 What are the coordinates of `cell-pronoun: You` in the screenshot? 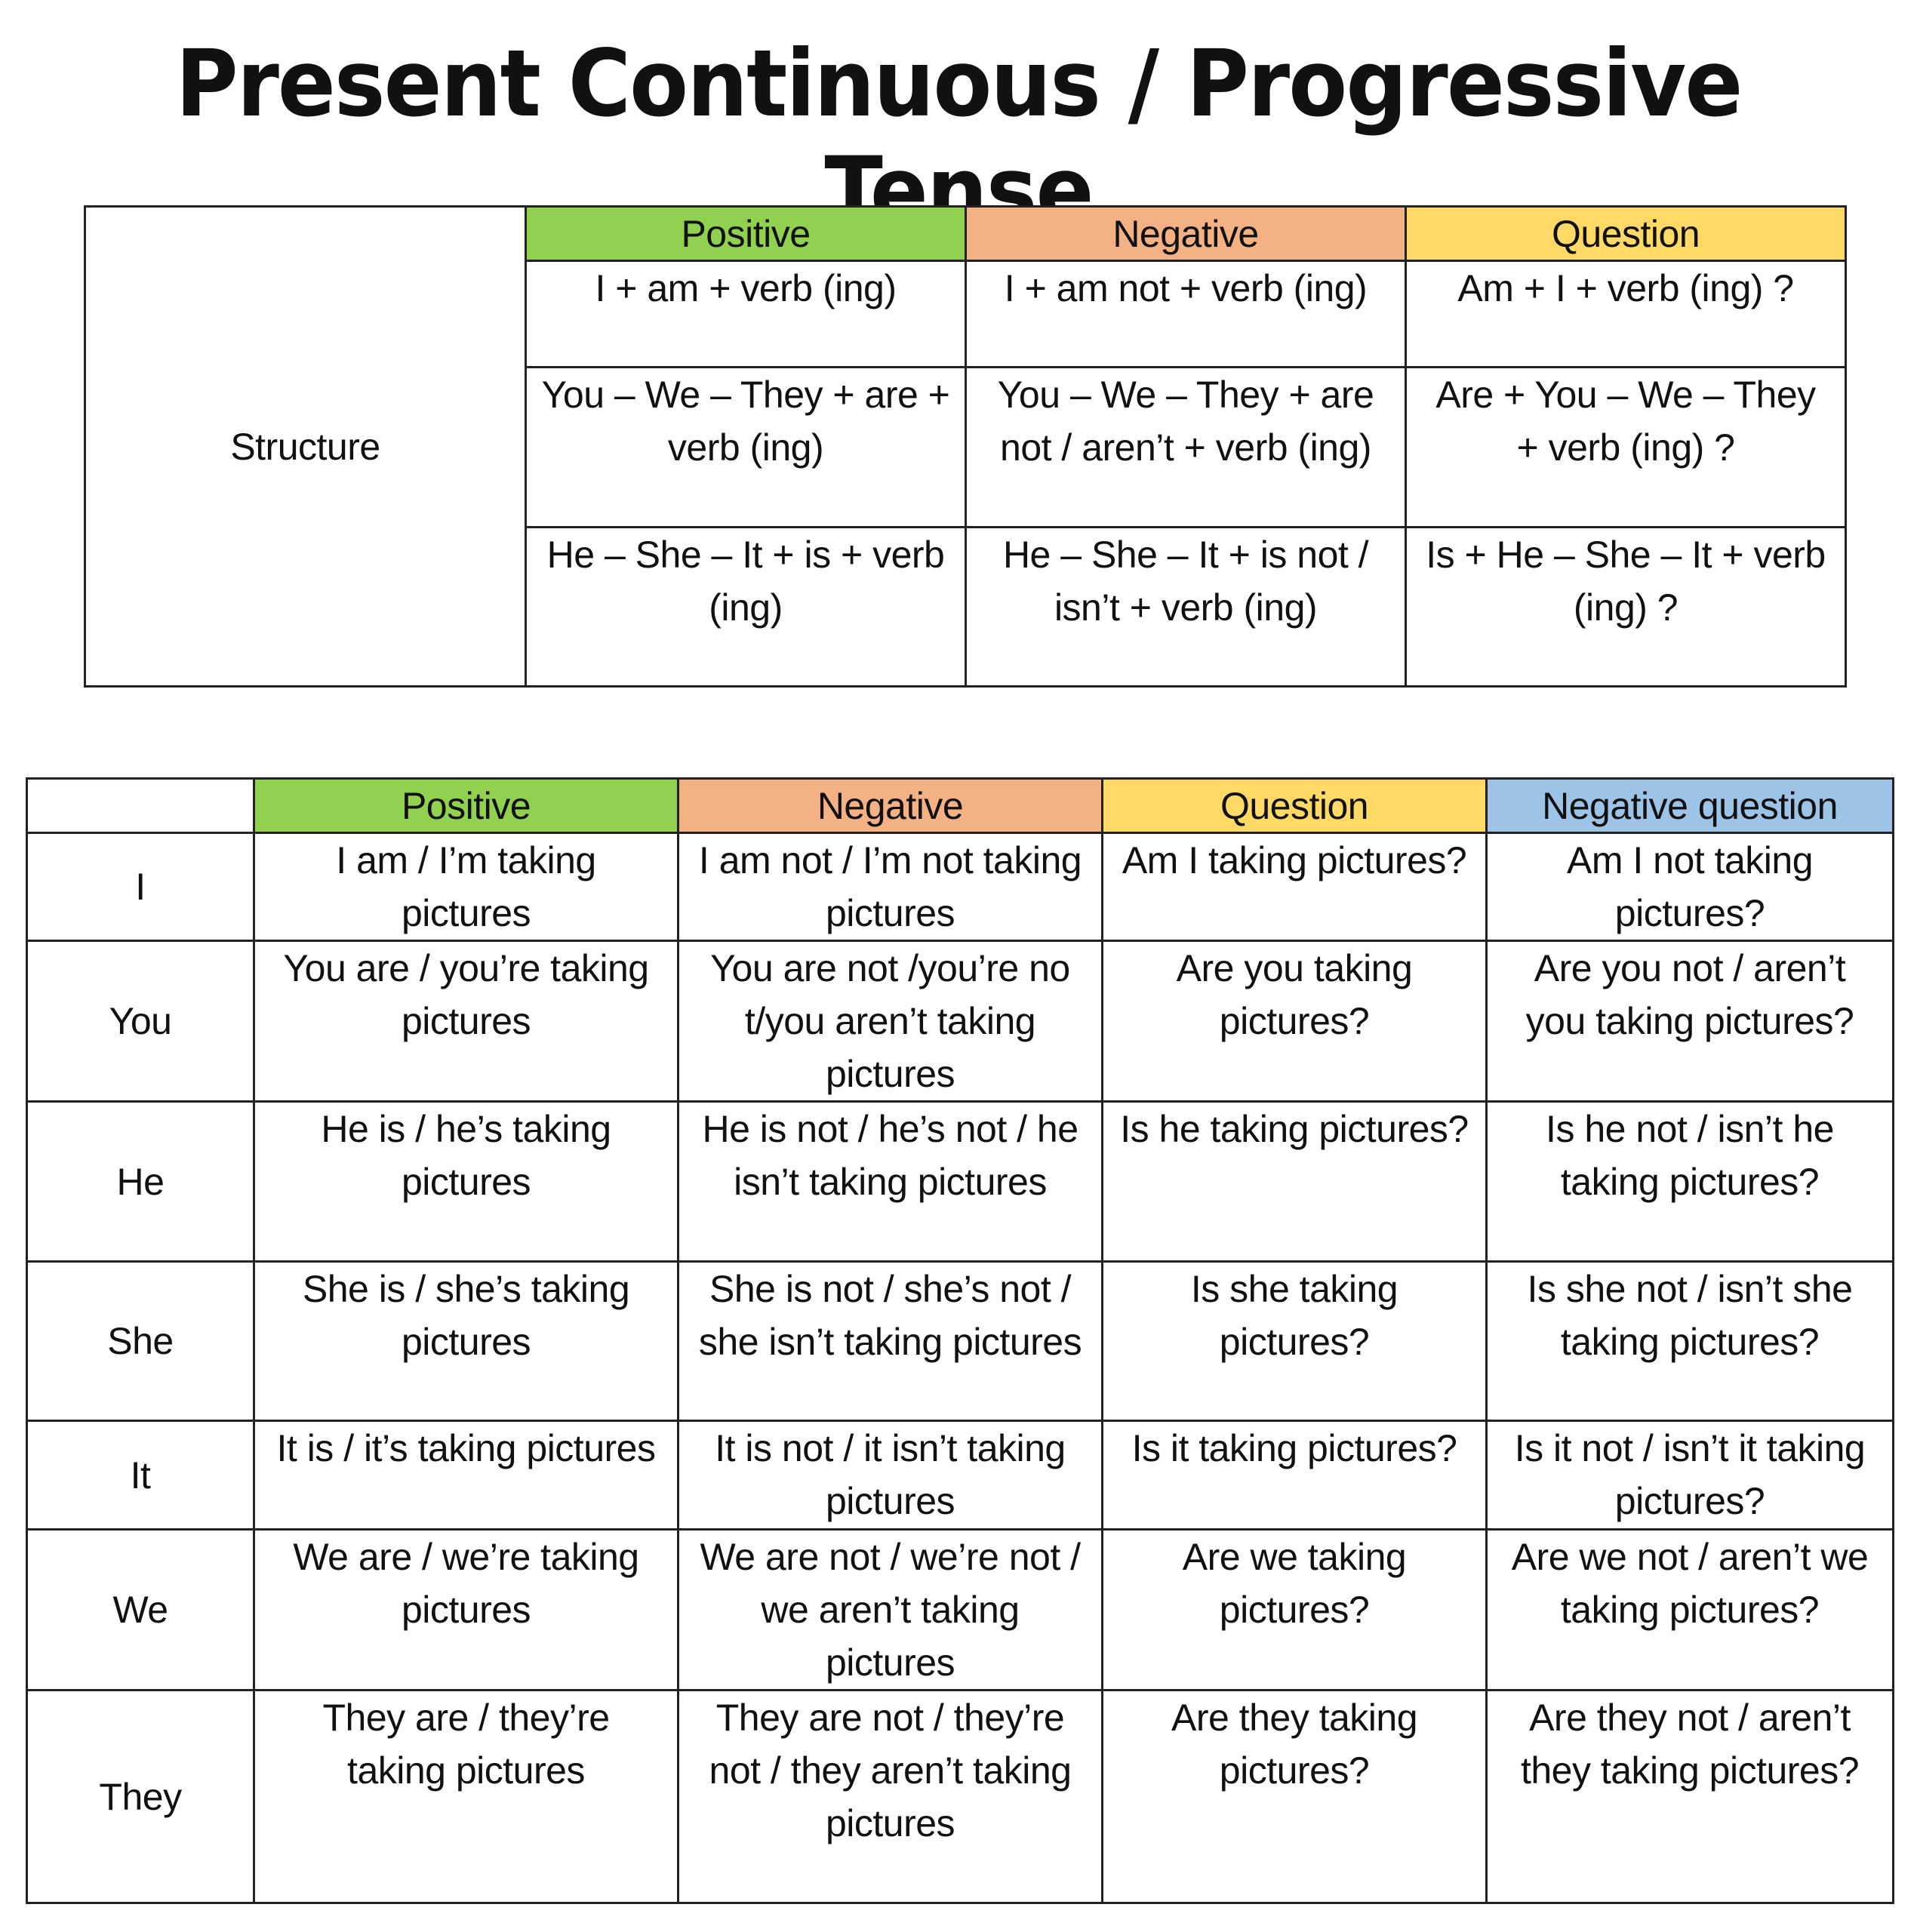 It's located at (140, 1021).